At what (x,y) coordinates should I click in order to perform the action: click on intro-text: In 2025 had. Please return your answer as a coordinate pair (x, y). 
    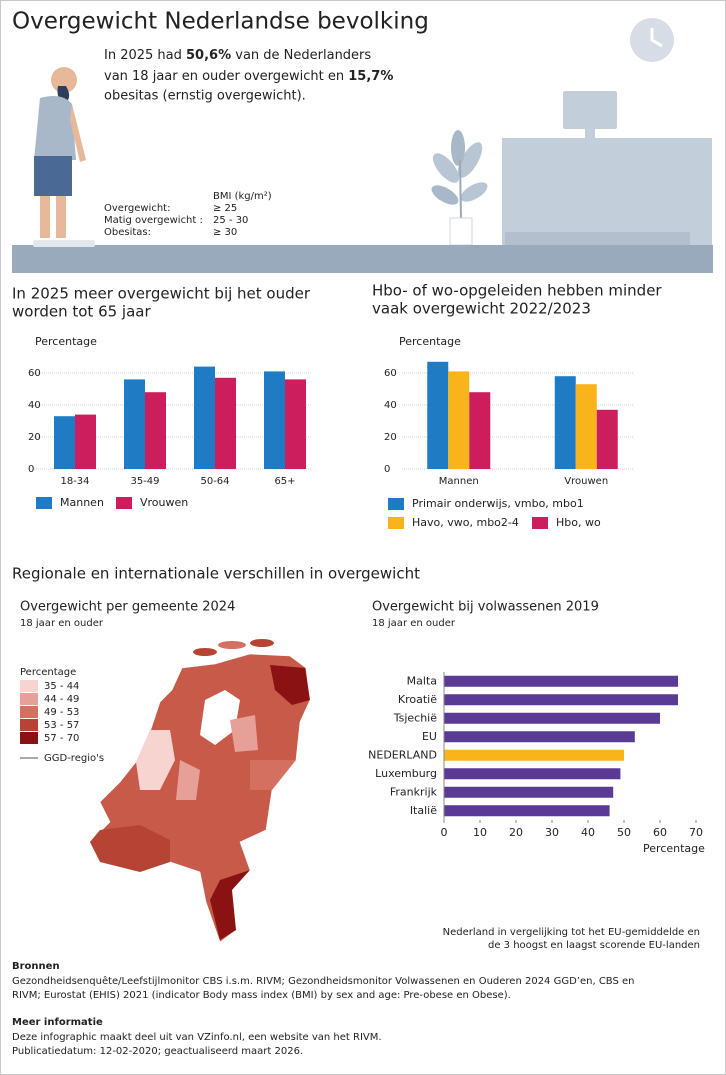
    Looking at the image, I should click on (145, 55).